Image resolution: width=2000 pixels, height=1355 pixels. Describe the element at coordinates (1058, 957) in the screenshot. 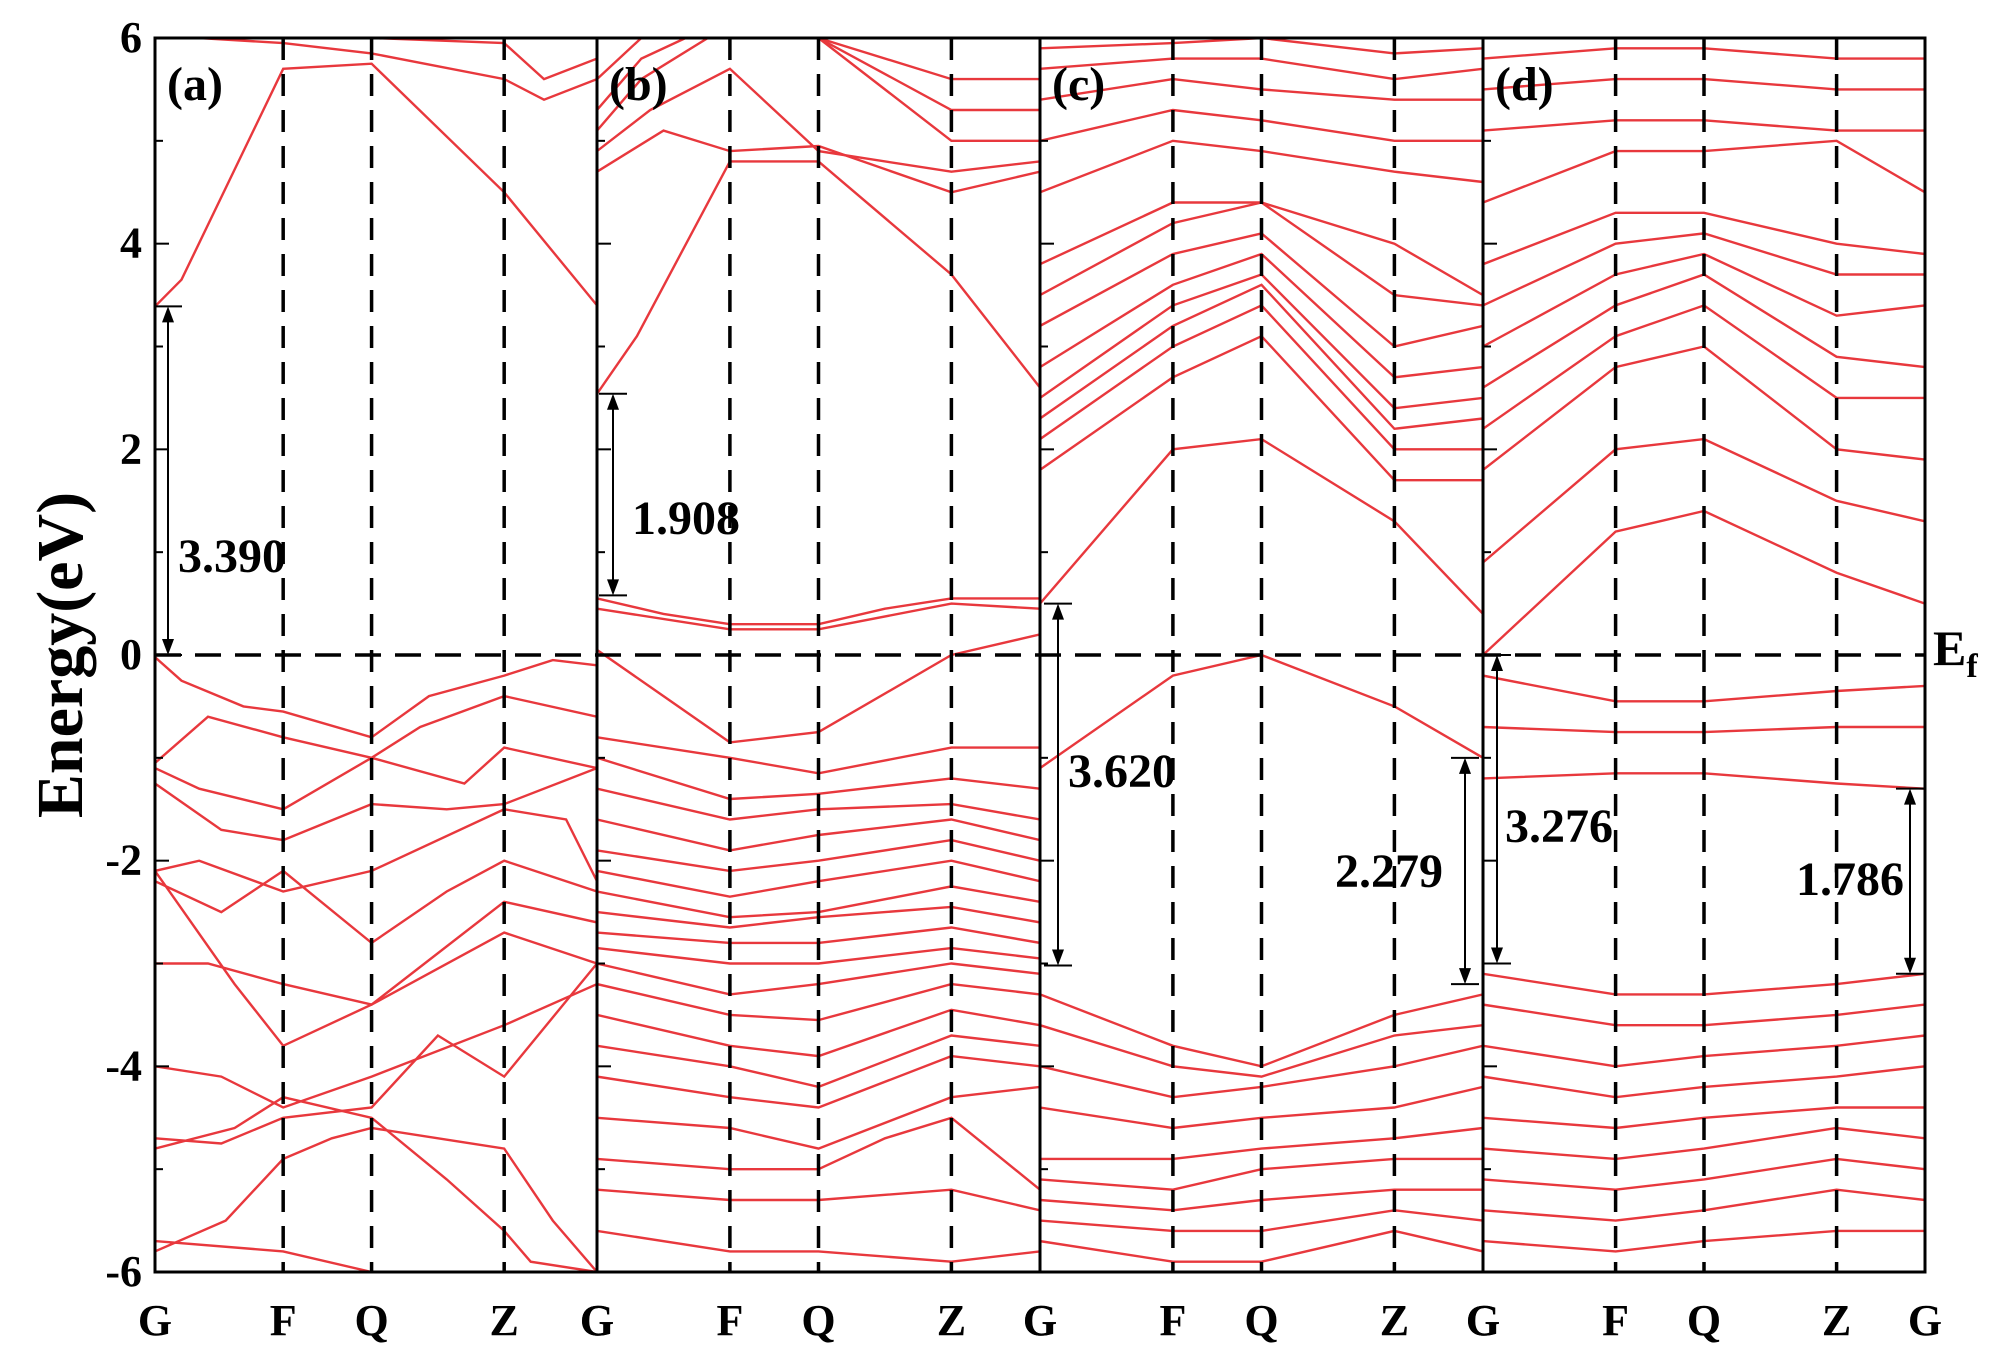

I see `gap-arrow-c-head-down` at that location.